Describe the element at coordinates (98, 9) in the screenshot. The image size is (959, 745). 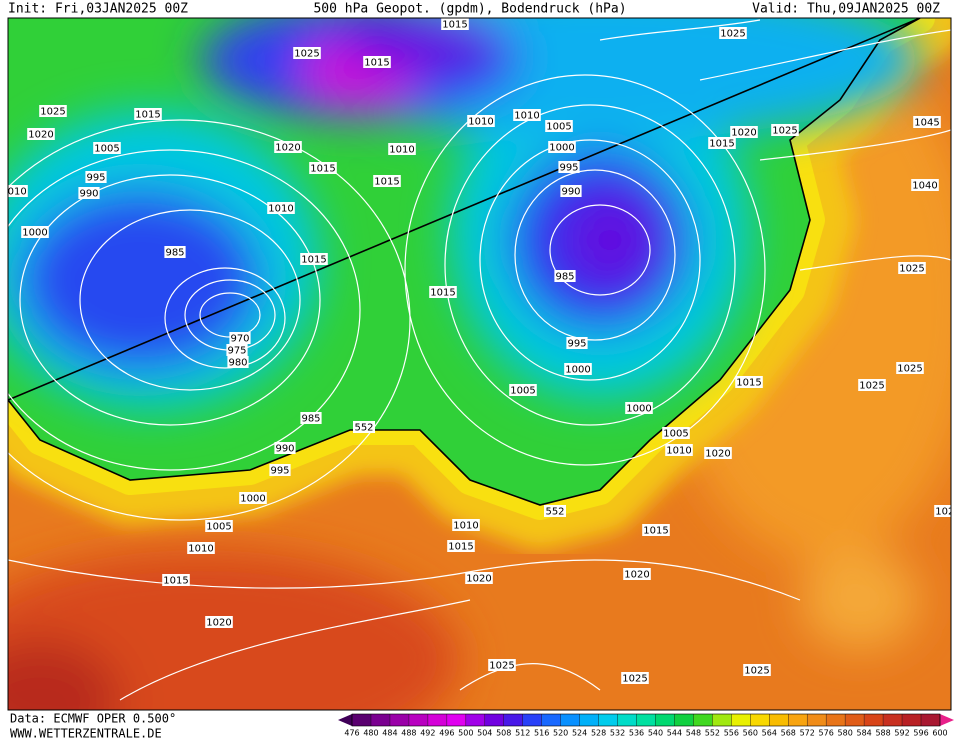
I see `init-time: Init: Fri,03JAN2025 00Z` at that location.